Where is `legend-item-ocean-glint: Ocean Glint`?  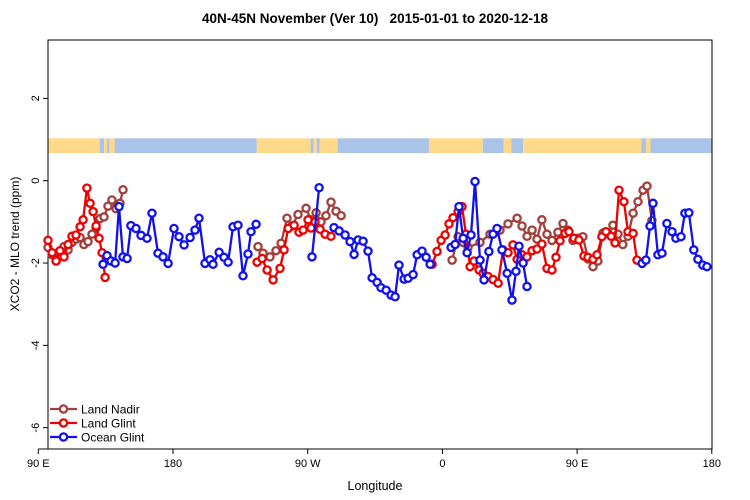
legend-item-ocean-glint: Ocean Glint is located at coordinates (97, 438).